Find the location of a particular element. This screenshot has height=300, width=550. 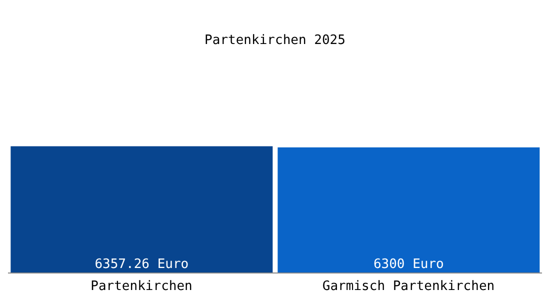

data-label: 6357.26 Euro is located at coordinates (141, 264).